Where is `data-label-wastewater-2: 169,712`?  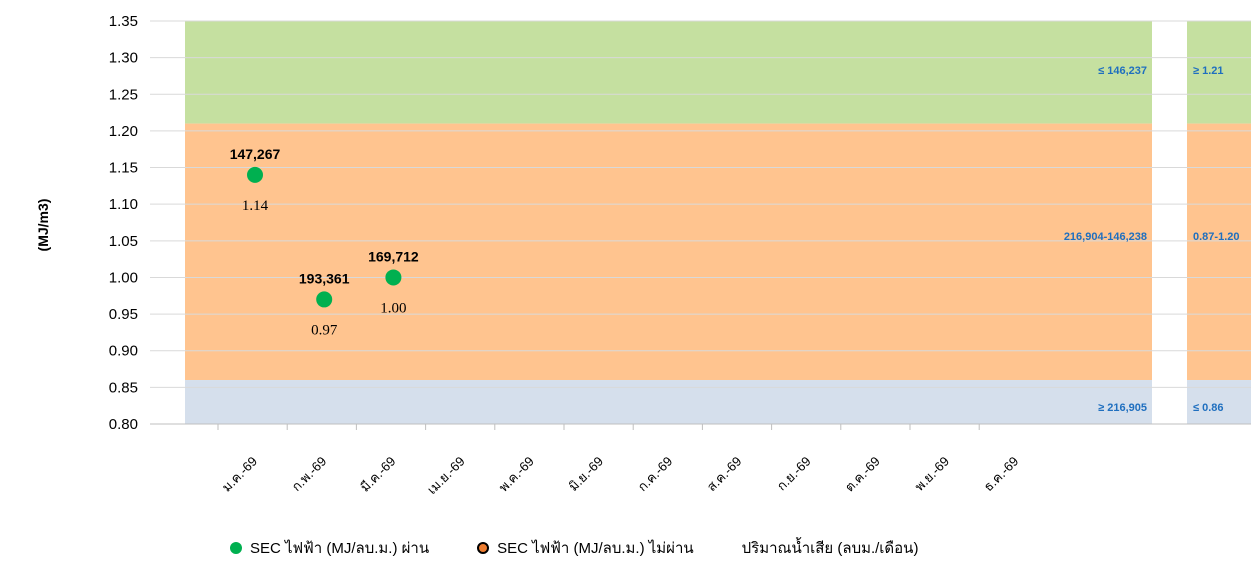 data-label-wastewater-2: 169,712 is located at coordinates (393, 256).